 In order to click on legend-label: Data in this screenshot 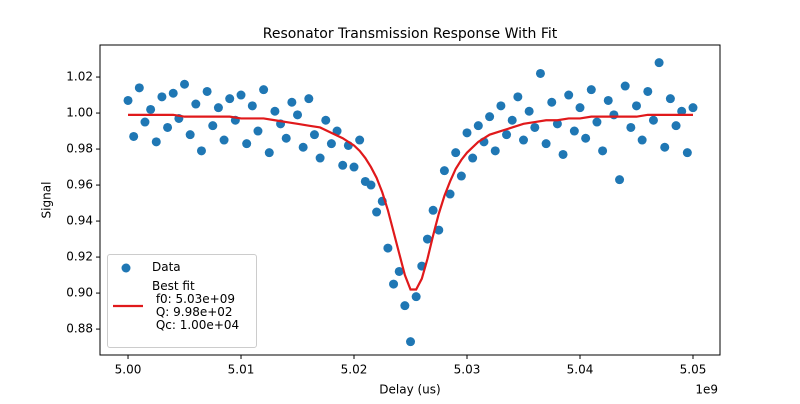, I will do `click(166, 267)`.